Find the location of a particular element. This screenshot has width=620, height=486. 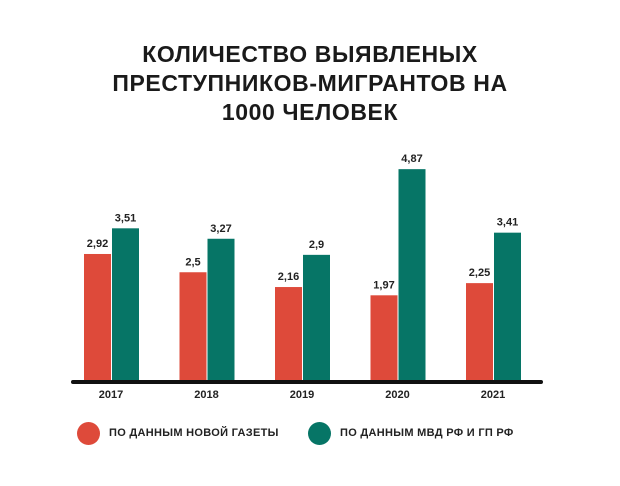

legend-item-novaya-gazeta: ПО ДАННЫМ НОВОЙ ГАЗЕТЫ is located at coordinates (178, 433).